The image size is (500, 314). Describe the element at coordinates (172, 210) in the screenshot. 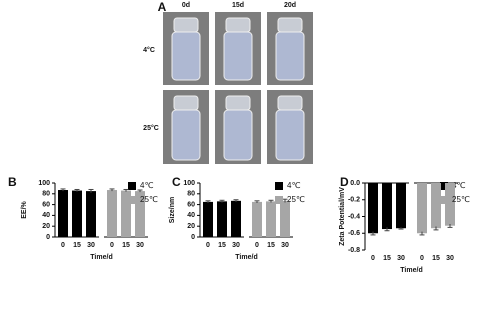

I see `y-axis-label: Size/nm` at that location.